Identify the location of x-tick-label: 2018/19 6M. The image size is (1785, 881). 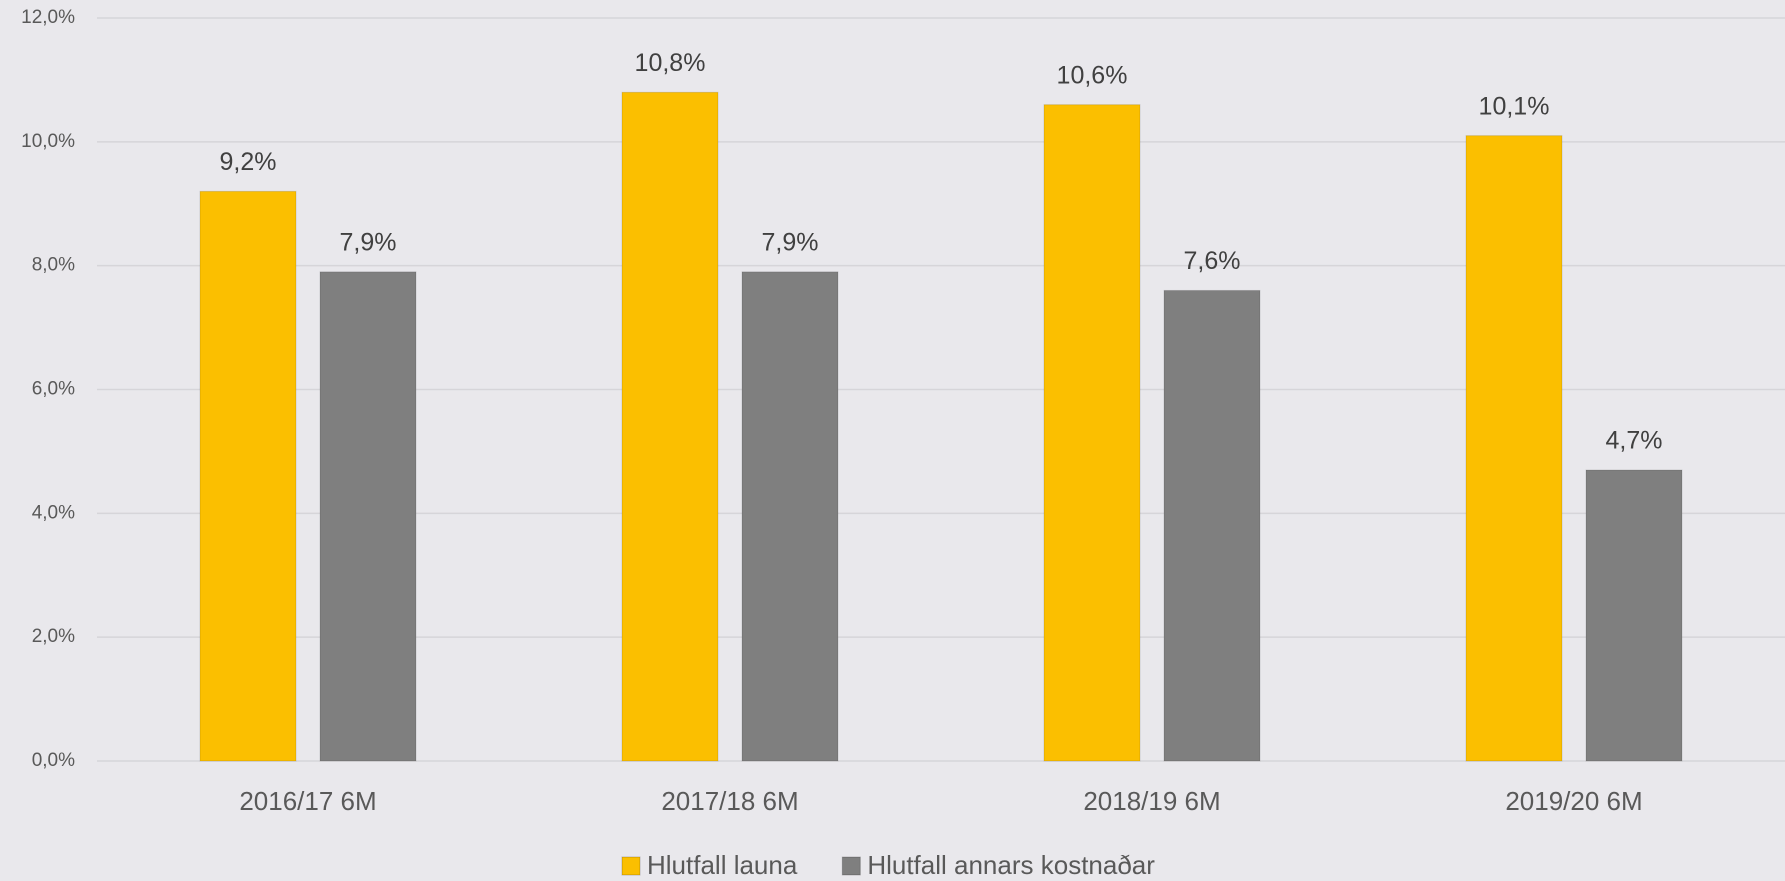
(1151, 801).